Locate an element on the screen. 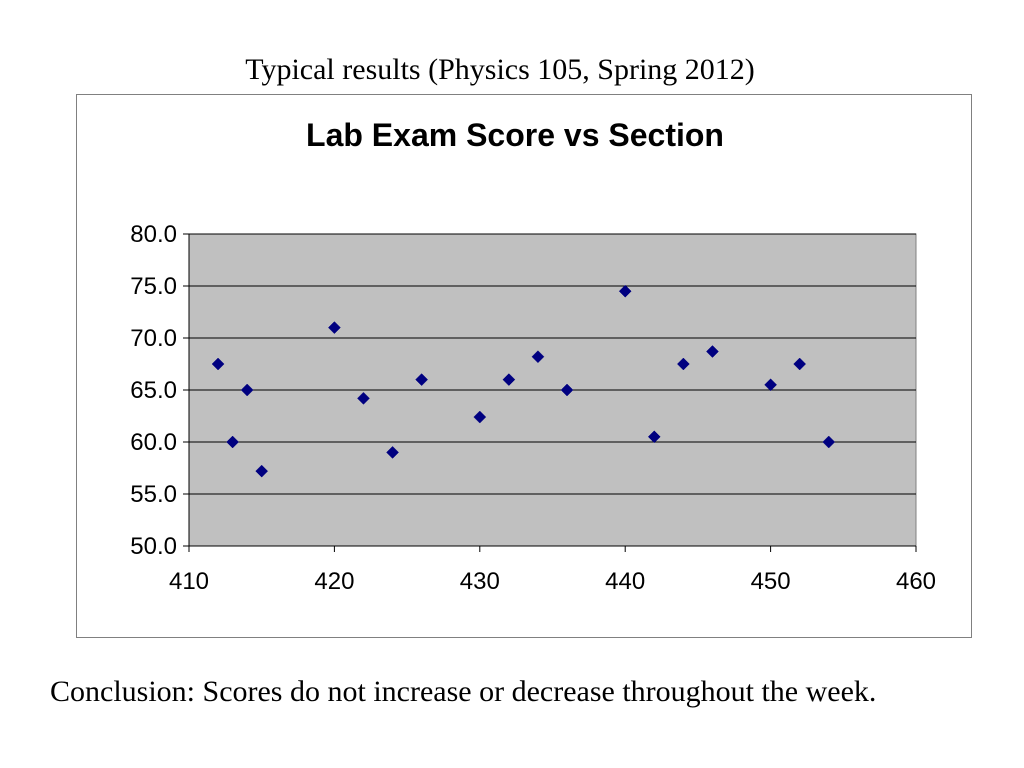  y-tick-label: 60.0 is located at coordinates (153, 442).